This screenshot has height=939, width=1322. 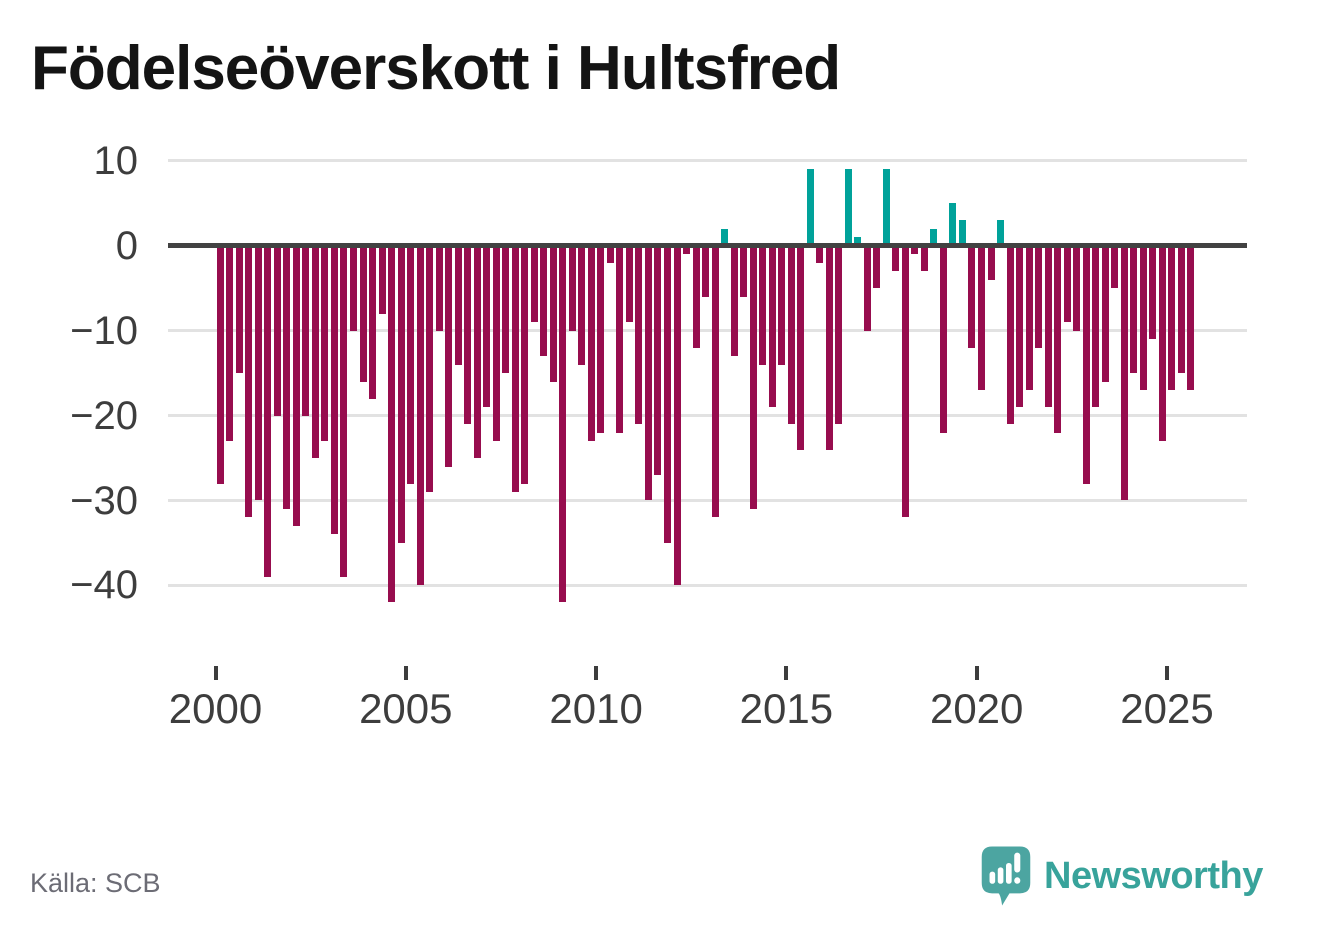 What do you see at coordinates (126, 245) in the screenshot?
I see `y-axis-tick-label: 0` at bounding box center [126, 245].